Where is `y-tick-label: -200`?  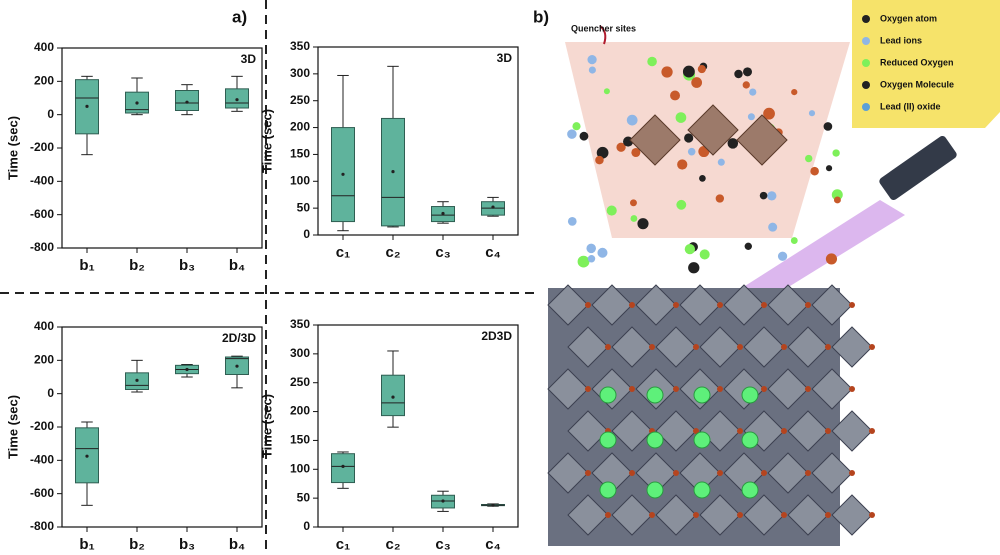 y-tick-label: -200 is located at coordinates (42, 147).